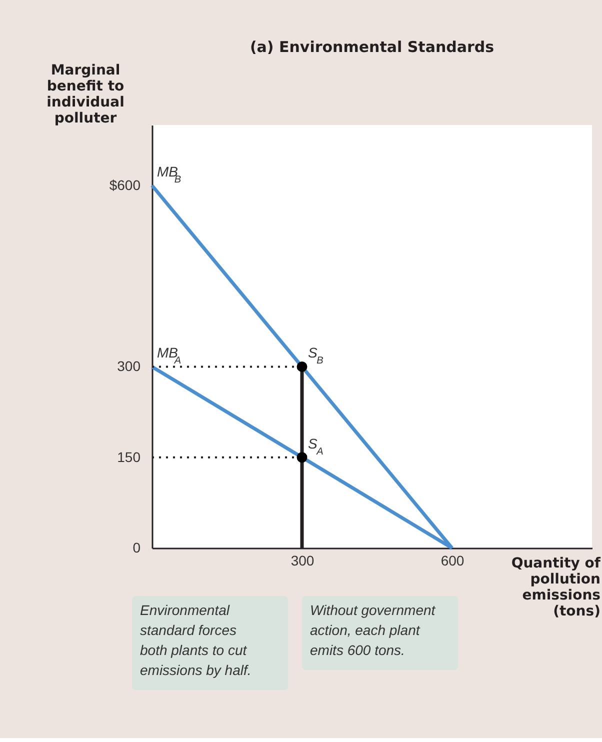 This screenshot has height=742, width=602. Describe the element at coordinates (196, 640) in the screenshot. I see `text: Environmental standard forces both plants to cut emissions by half.` at that location.